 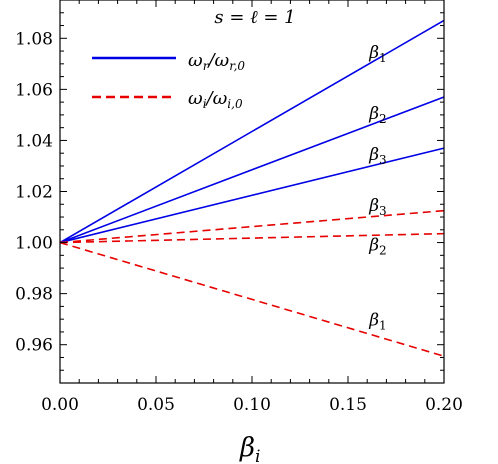 What do you see at coordinates (34, 90) in the screenshot?
I see `y-tick-label: 1.06` at bounding box center [34, 90].